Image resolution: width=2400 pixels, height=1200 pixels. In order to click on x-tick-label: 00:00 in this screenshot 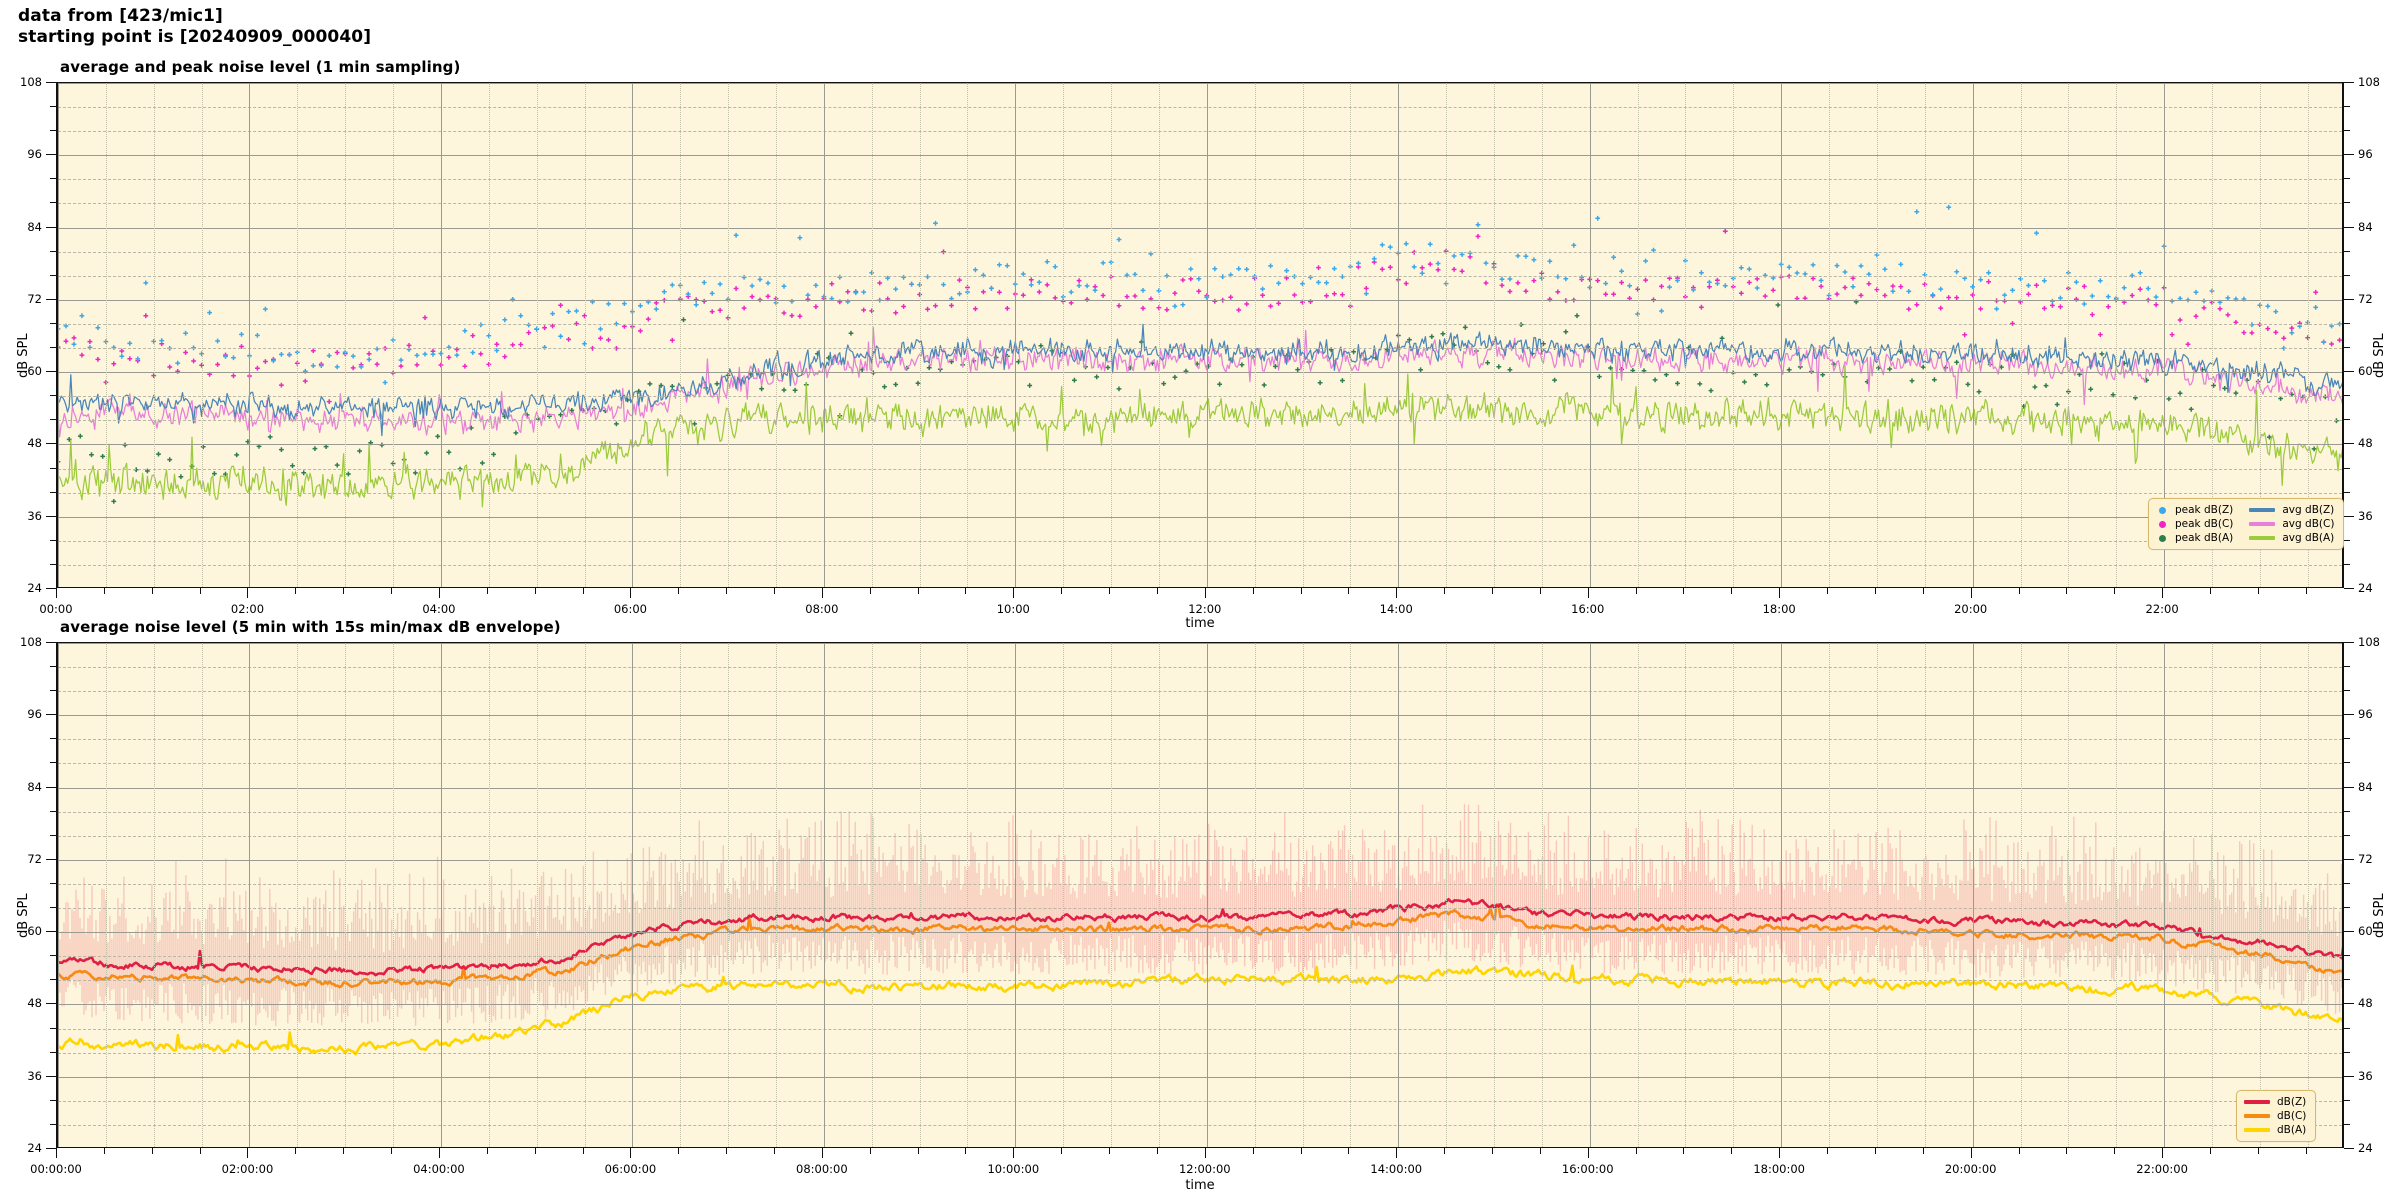, I will do `click(56, 609)`.